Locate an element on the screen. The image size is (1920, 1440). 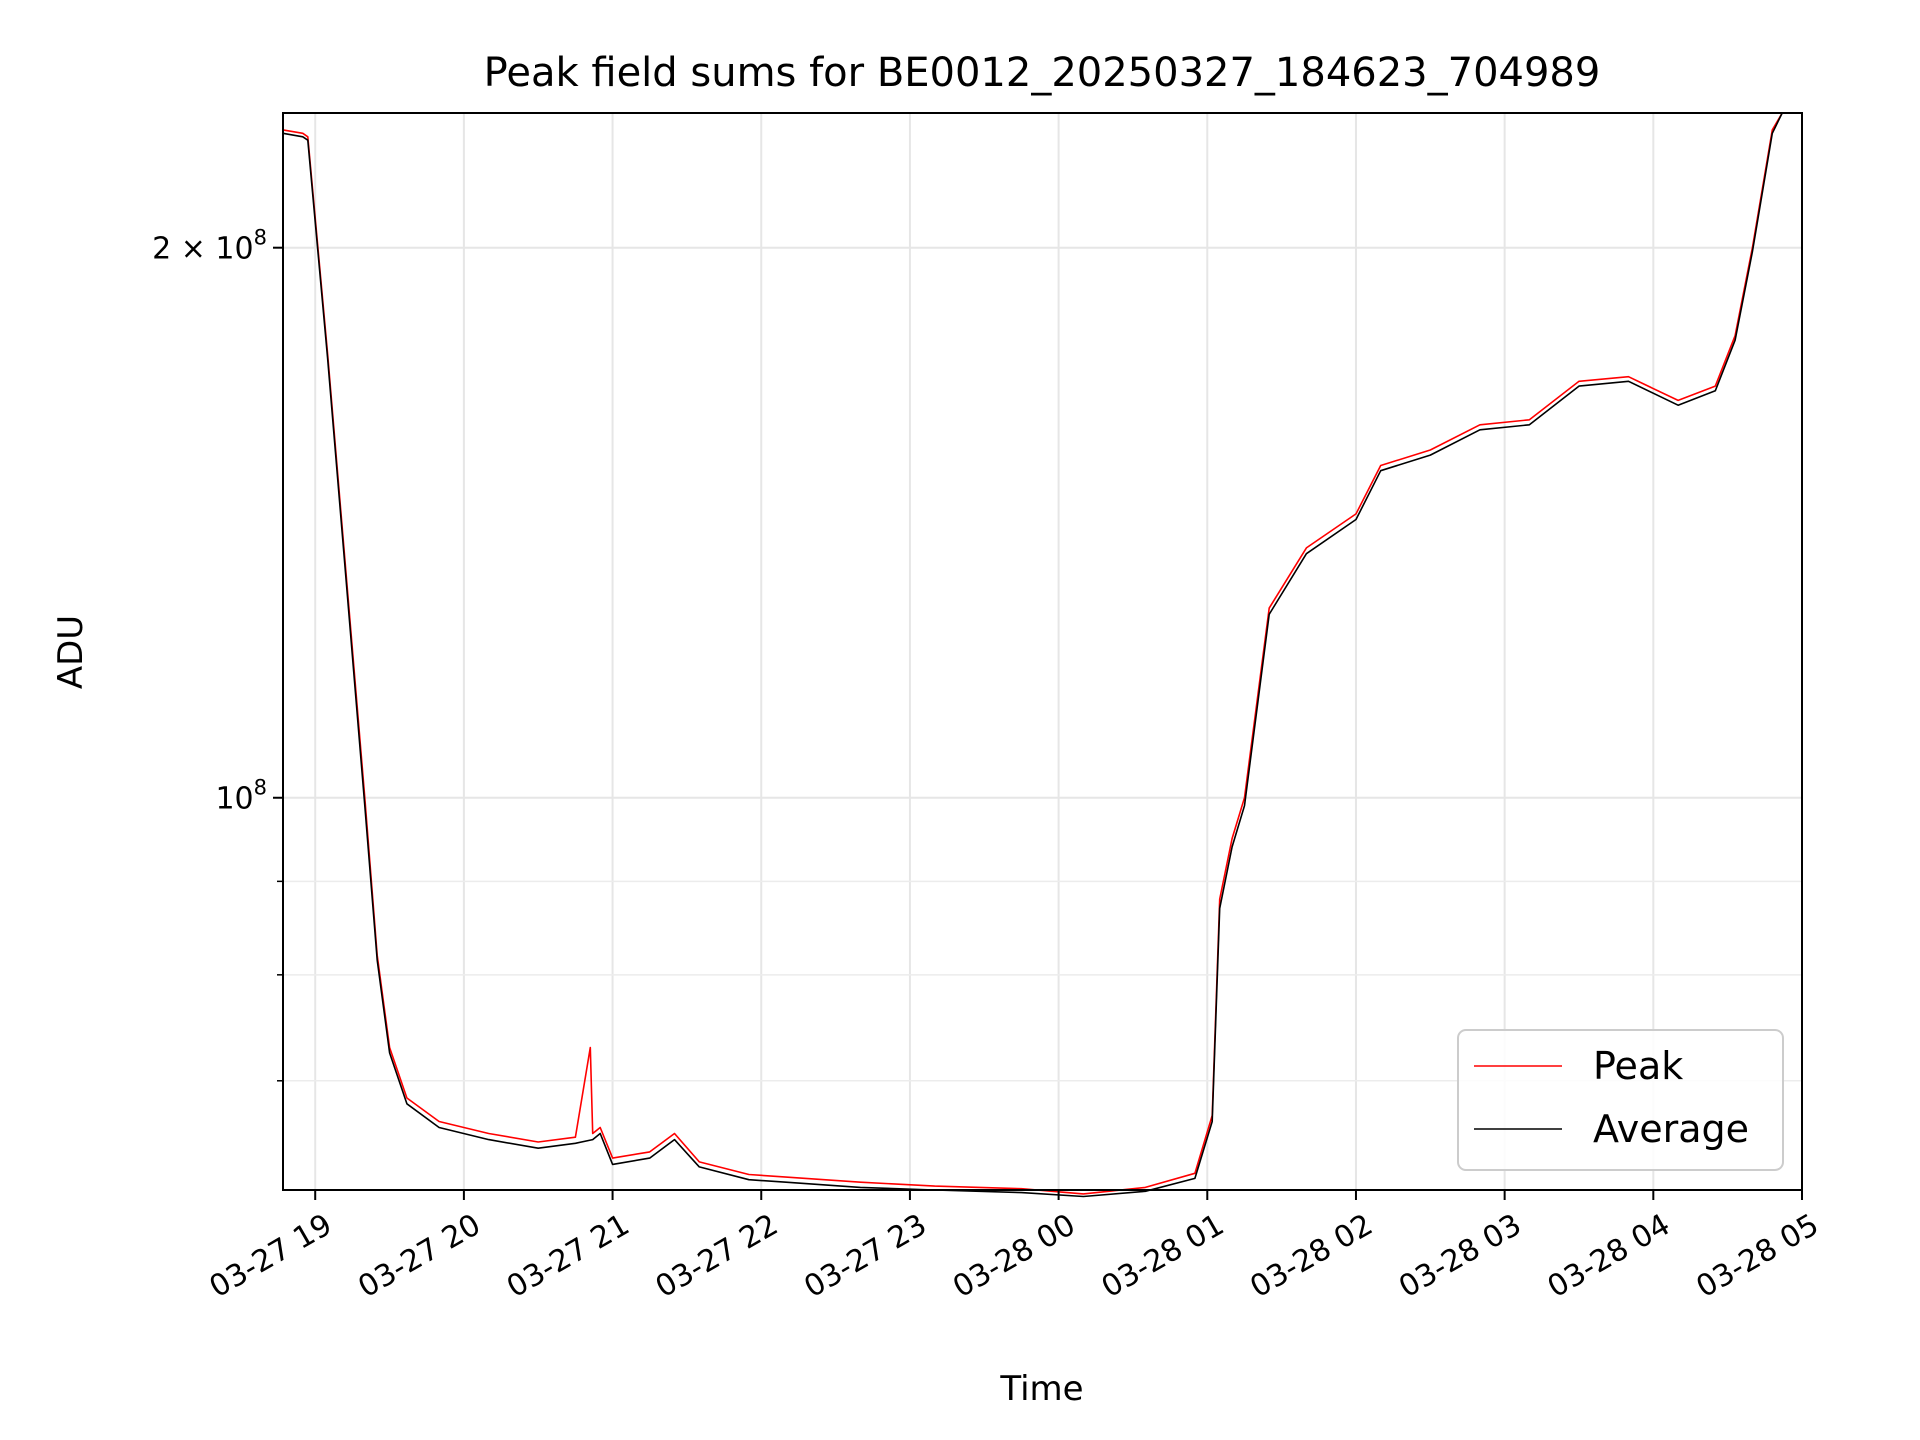
legend: Peak Average is located at coordinates (1620, 1100).